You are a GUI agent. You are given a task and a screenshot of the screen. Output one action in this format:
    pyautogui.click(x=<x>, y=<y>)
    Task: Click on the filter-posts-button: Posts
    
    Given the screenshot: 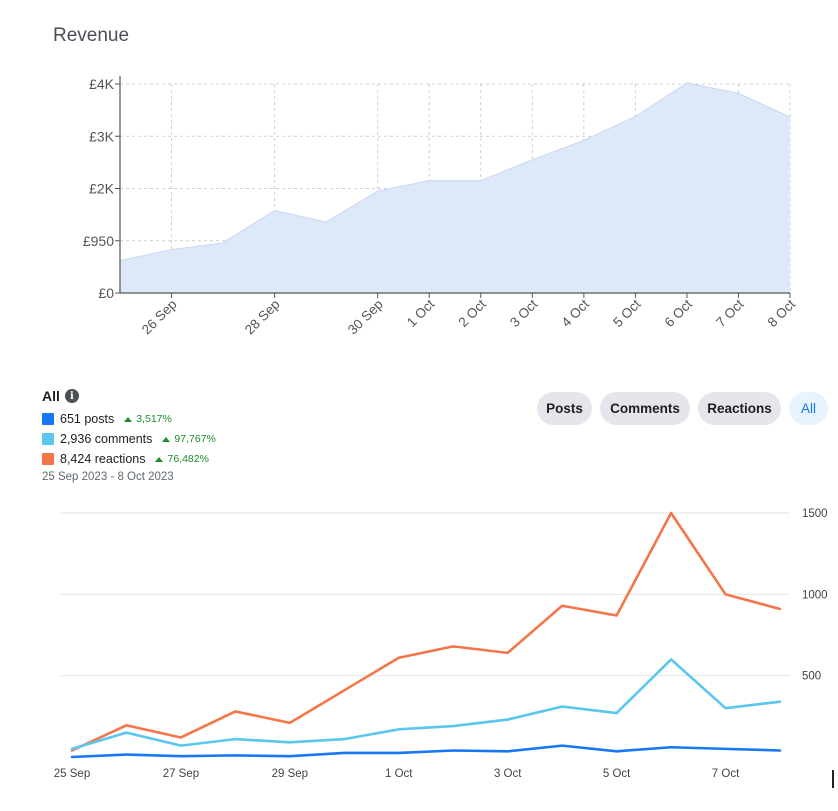 What is the action you would take?
    pyautogui.click(x=564, y=408)
    